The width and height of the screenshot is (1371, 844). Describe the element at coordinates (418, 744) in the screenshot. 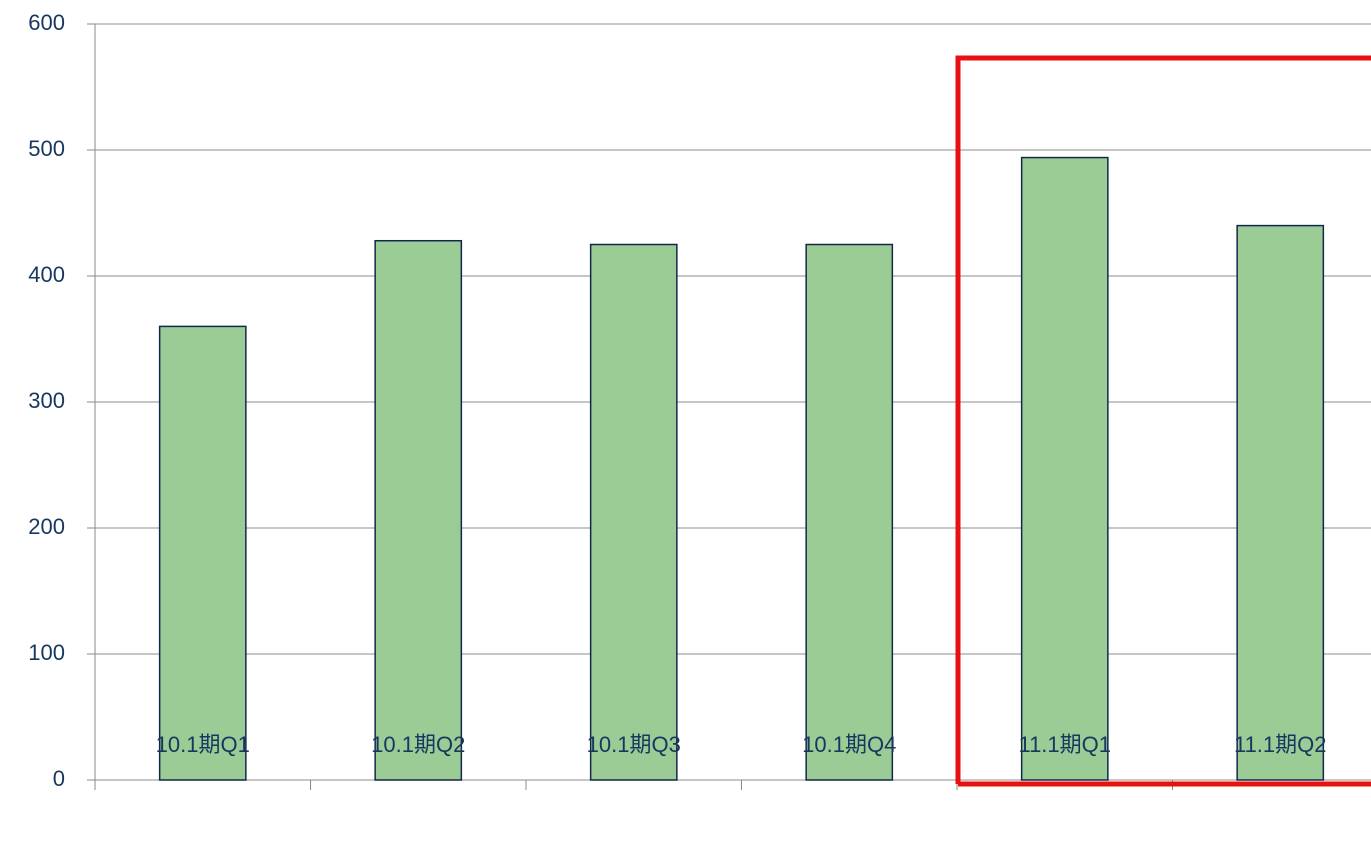

I see `x-tick-label: 10.1期Q2` at that location.